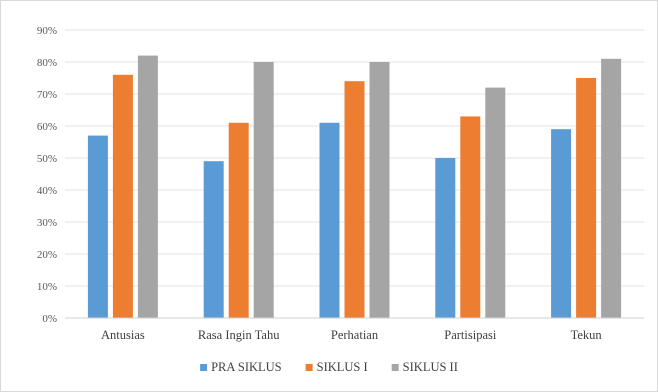 The height and width of the screenshot is (392, 658). Describe the element at coordinates (47, 287) in the screenshot. I see `y-tick-label: 10%` at that location.